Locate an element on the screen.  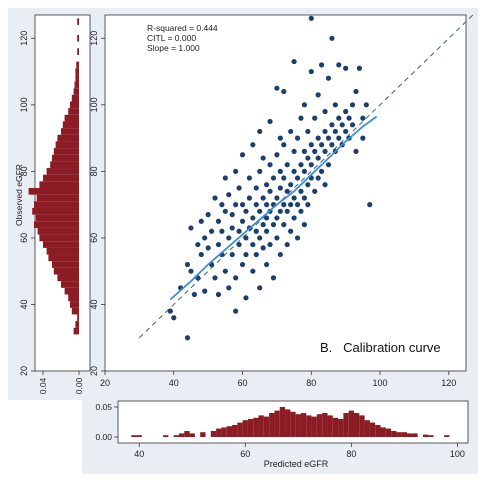
x-tick-label: 120 is located at coordinates (448, 383).